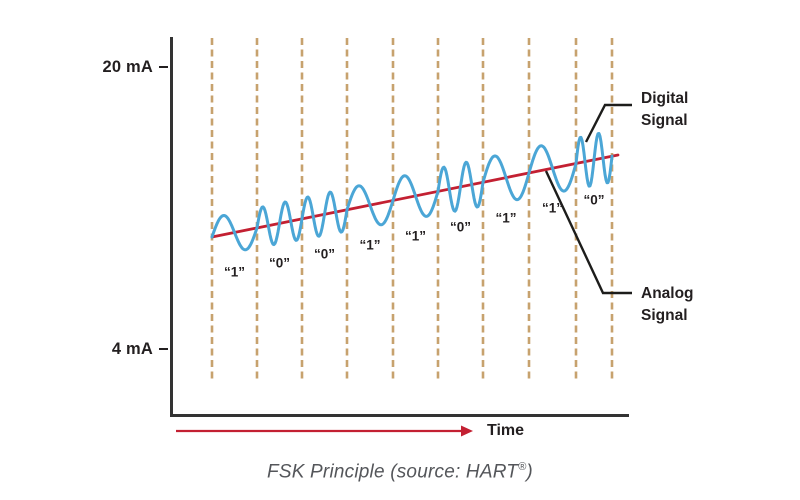  What do you see at coordinates (665, 109) in the screenshot?
I see `digital-signal-label: Digital Signal` at bounding box center [665, 109].